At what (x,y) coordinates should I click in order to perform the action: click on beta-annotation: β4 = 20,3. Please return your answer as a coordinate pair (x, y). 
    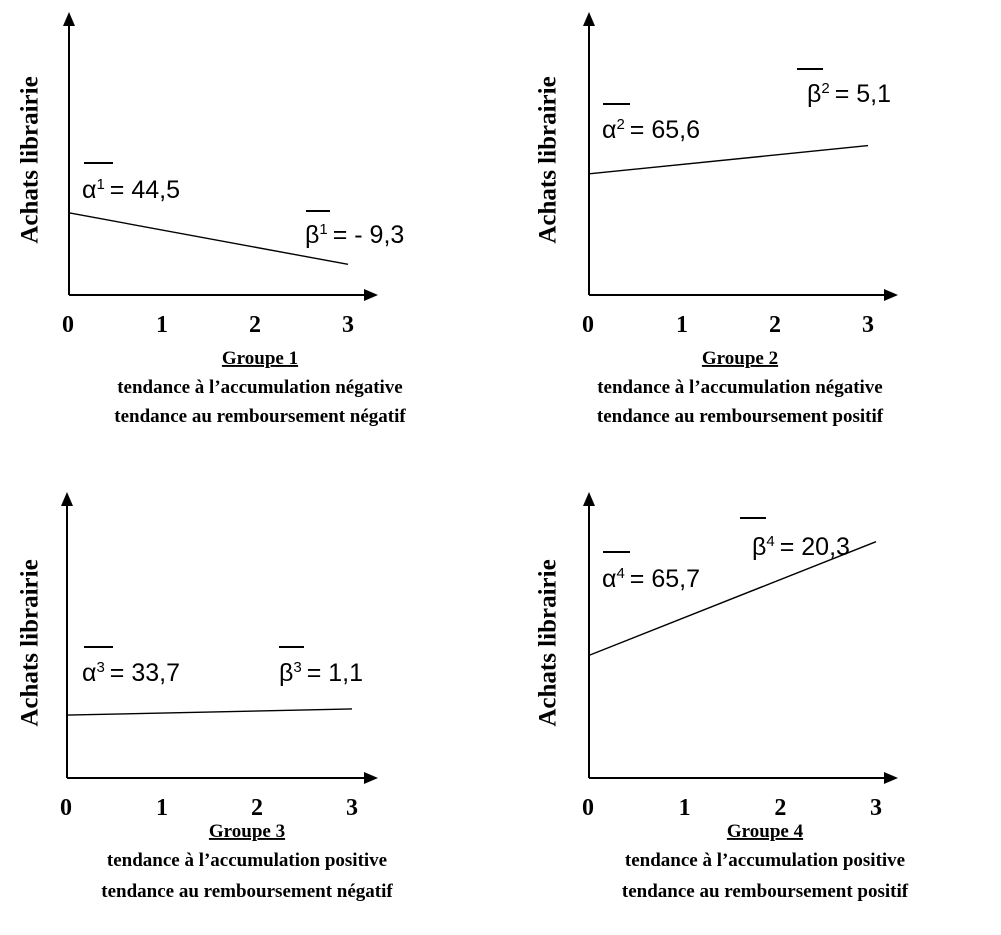
    Looking at the image, I should click on (801, 547).